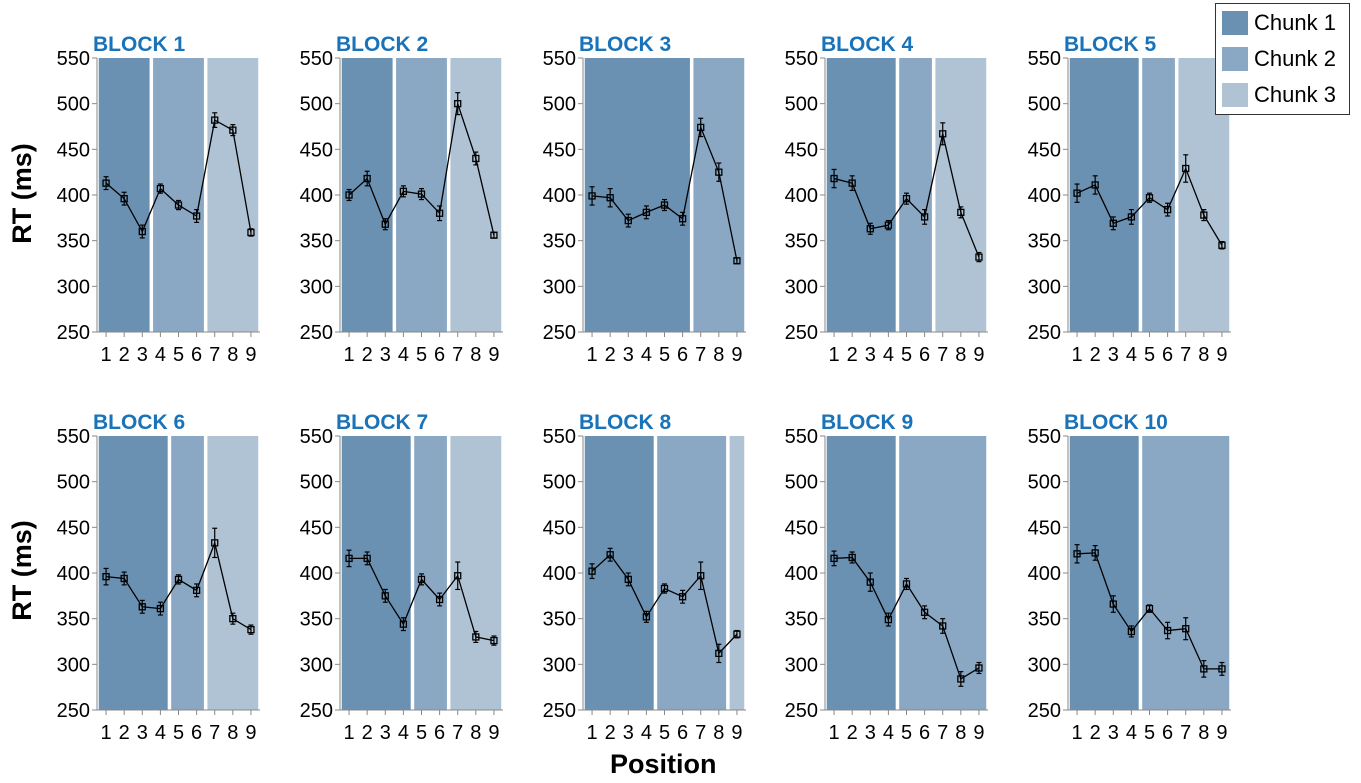 The height and width of the screenshot is (783, 1361). Describe the element at coordinates (382, 422) in the screenshot. I see `block-title: BLOCK 7` at that location.